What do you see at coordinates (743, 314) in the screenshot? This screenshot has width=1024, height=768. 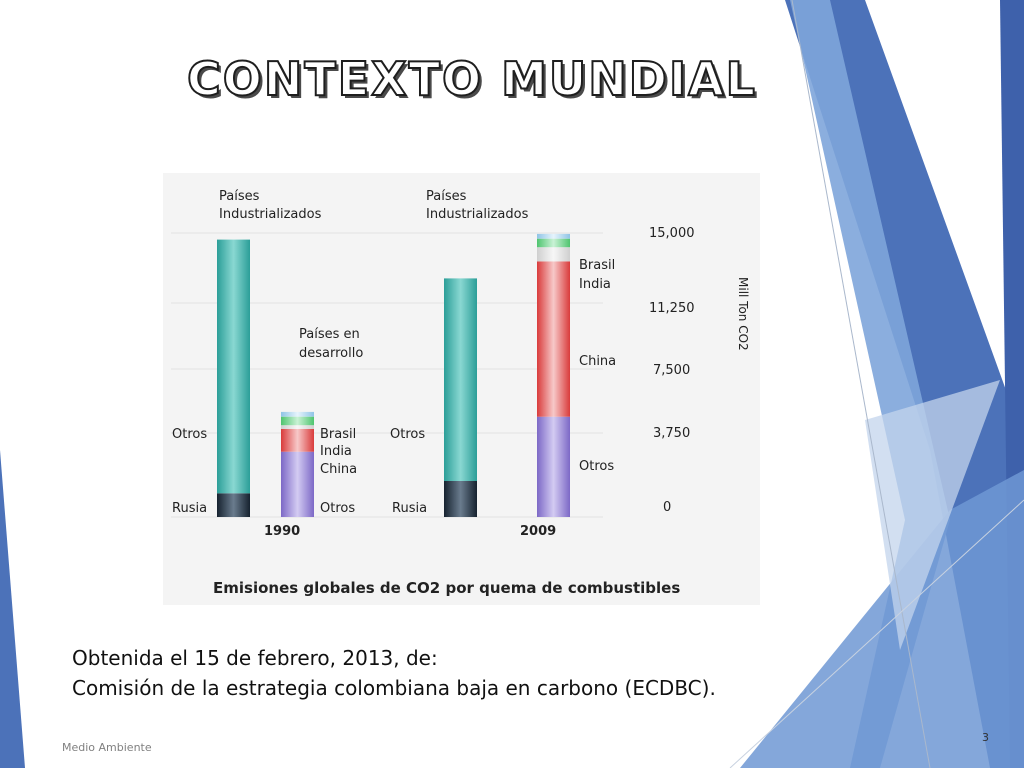 I see `y-axis-label: Mill Ton CO2` at bounding box center [743, 314].